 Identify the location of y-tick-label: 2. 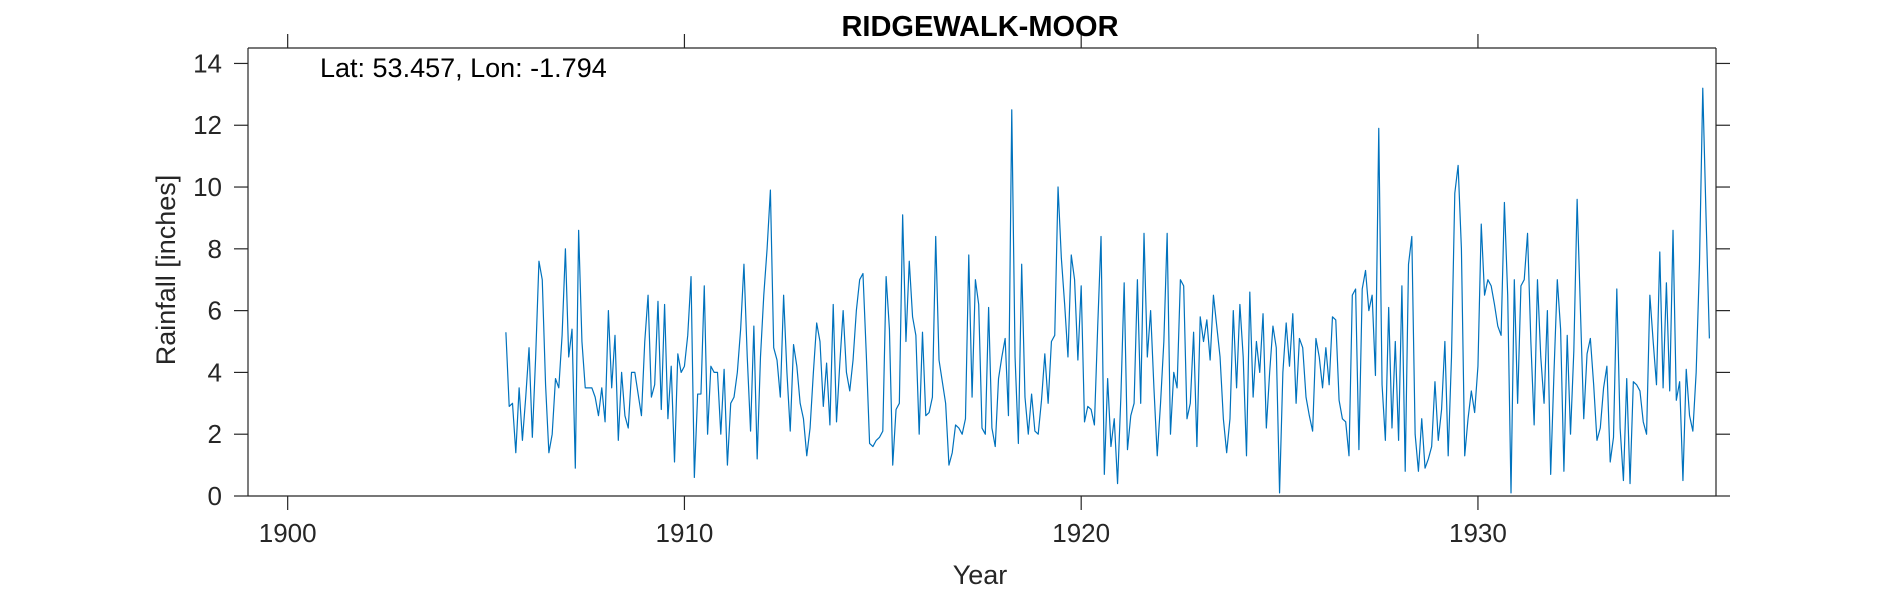
(215, 434).